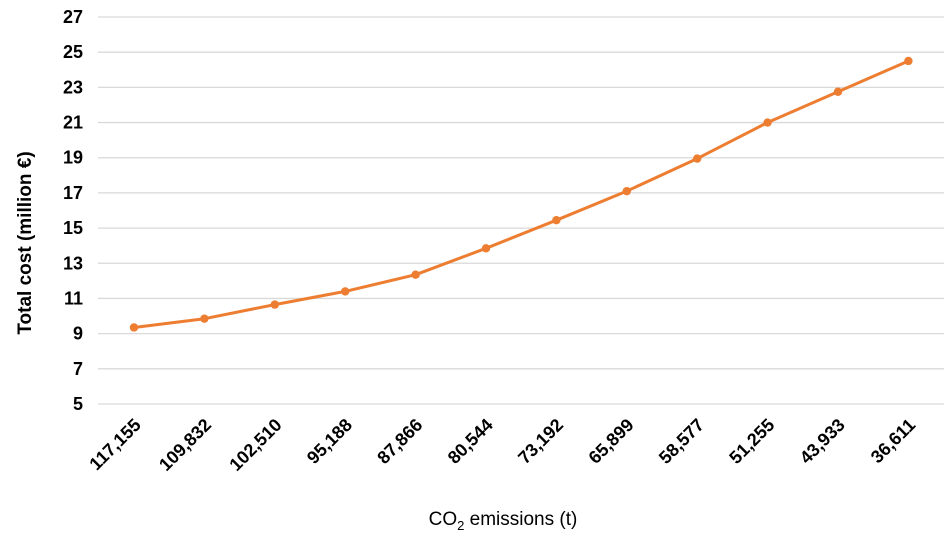 This screenshot has height=535, width=949. What do you see at coordinates (443, 519) in the screenshot?
I see `x-axis-title-prefix: CO` at bounding box center [443, 519].